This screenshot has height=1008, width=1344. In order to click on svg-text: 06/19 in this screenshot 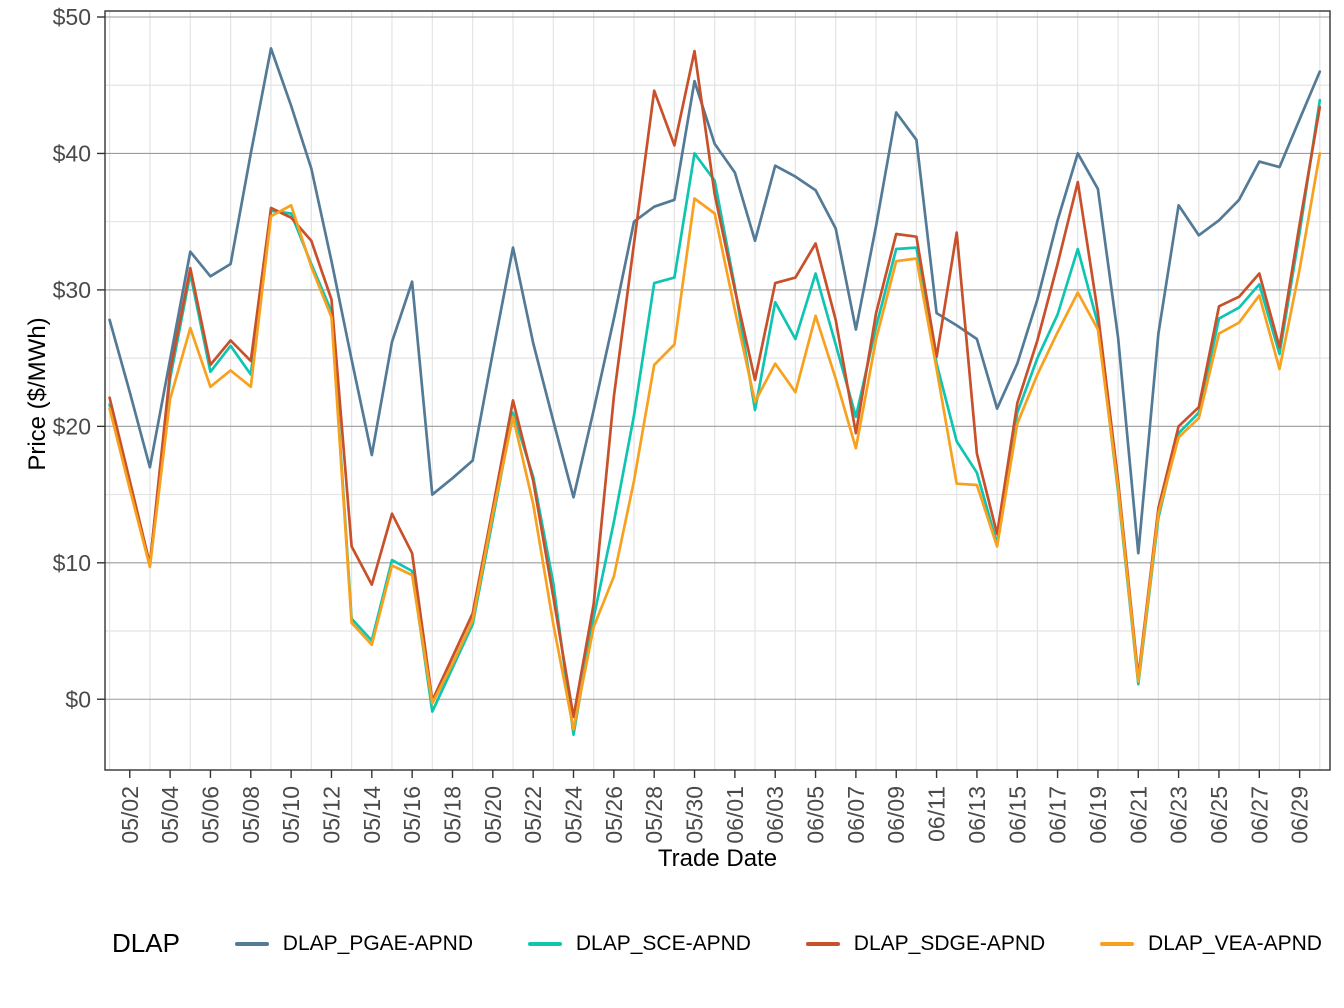, I will do `click(1098, 815)`.